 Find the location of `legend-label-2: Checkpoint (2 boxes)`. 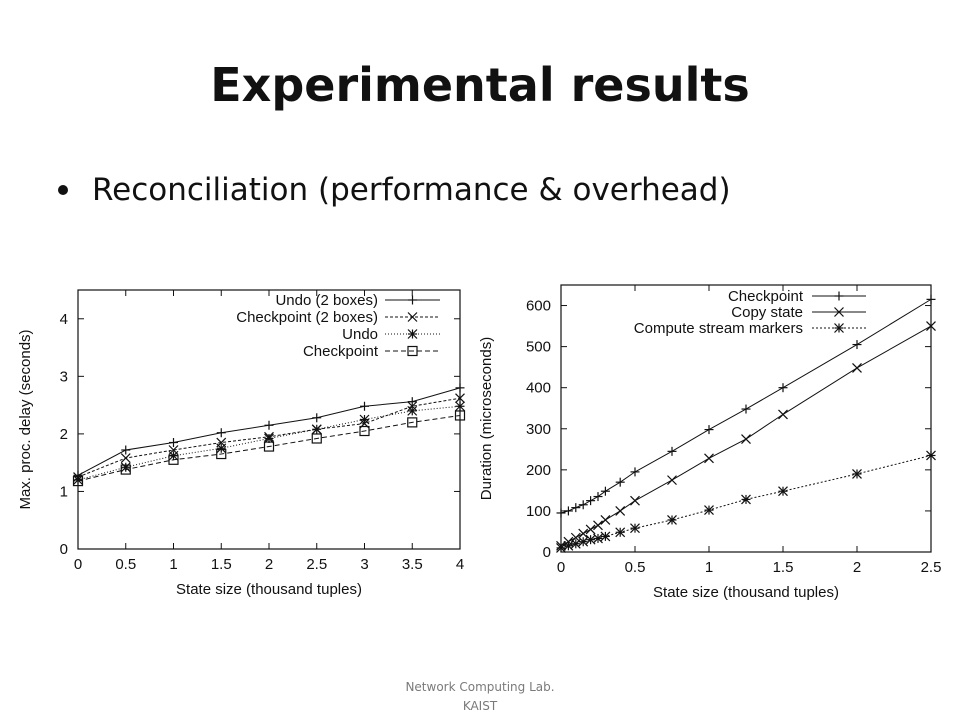

legend-label-2: Checkpoint (2 boxes) is located at coordinates (307, 317).